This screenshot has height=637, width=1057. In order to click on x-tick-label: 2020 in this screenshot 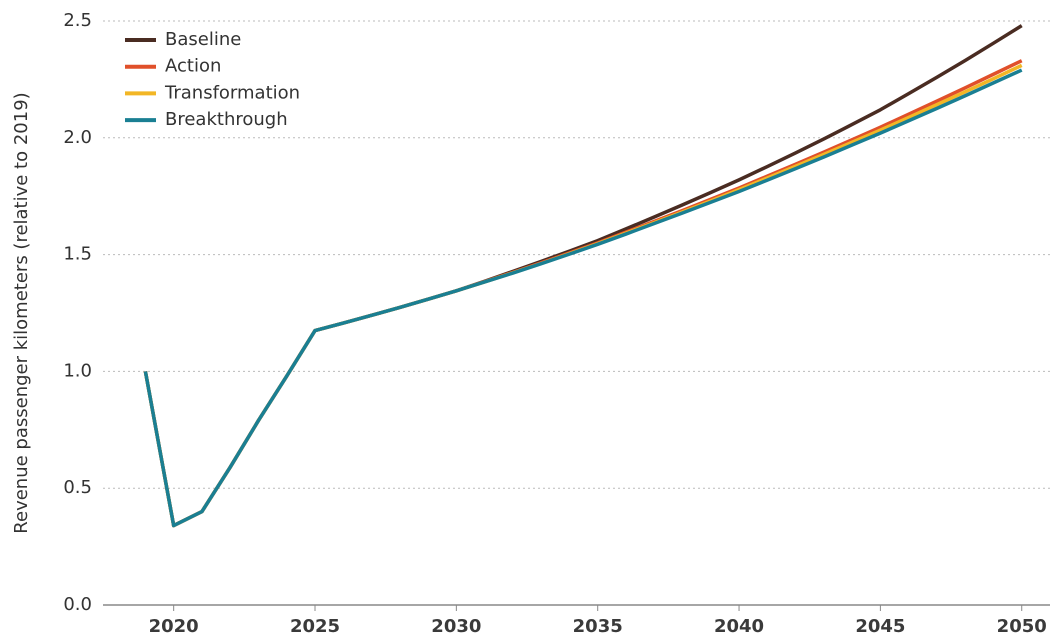, I will do `click(174, 626)`.